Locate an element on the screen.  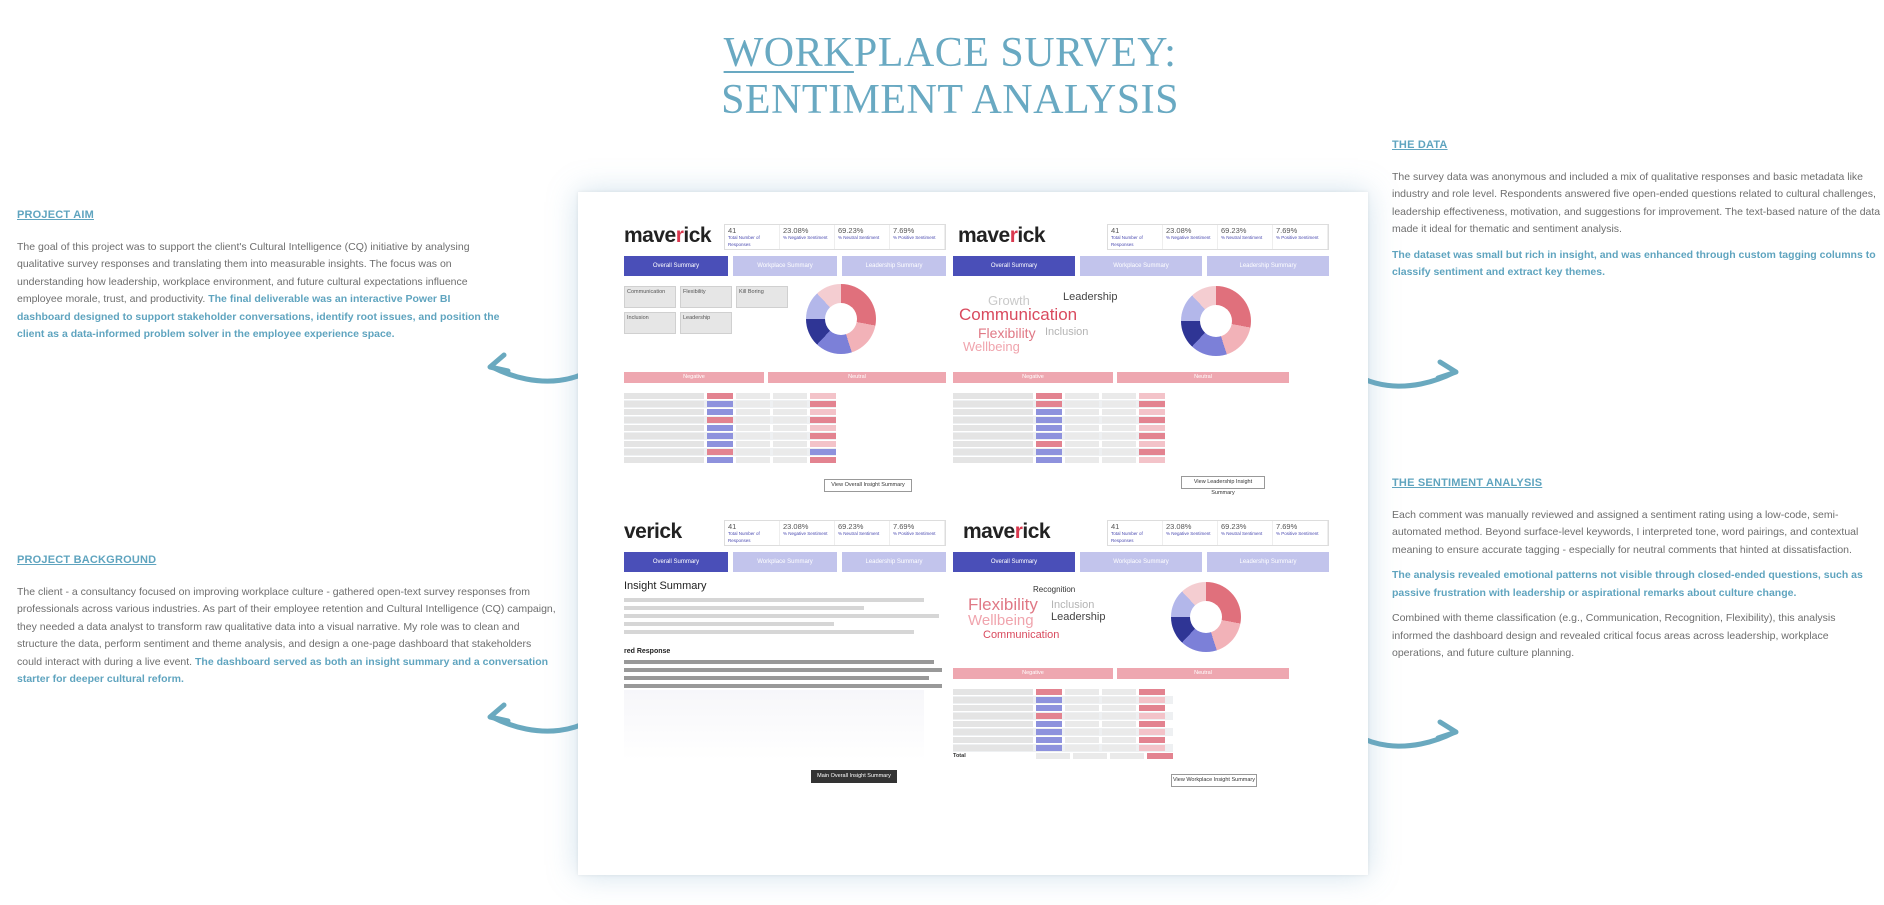
theme-tile: Flexibility is located at coordinates (706, 297).